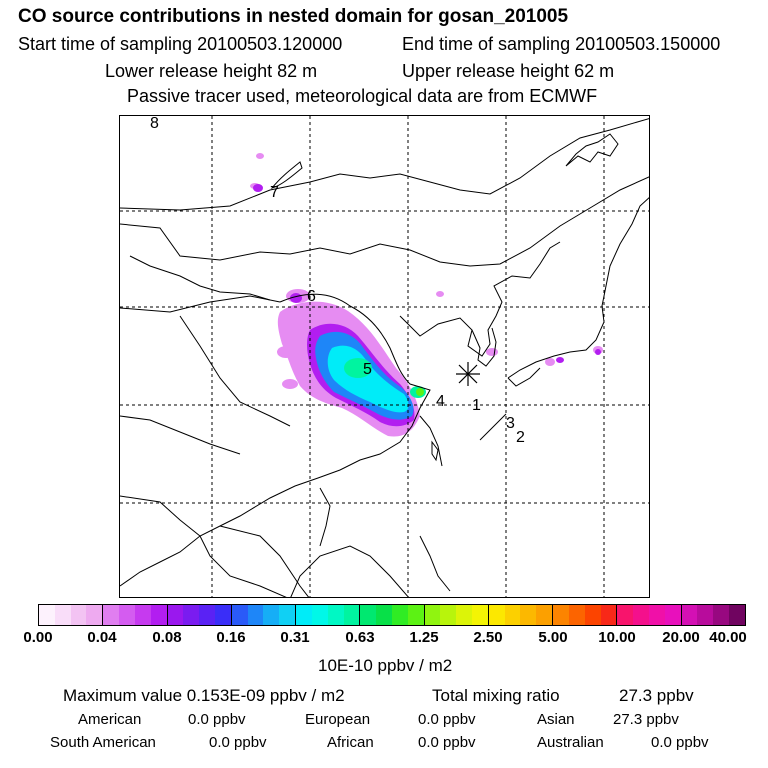 This screenshot has height=768, width=768. What do you see at coordinates (680, 742) in the screenshot?
I see `region-value-australian: 0.0 ppbv` at bounding box center [680, 742].